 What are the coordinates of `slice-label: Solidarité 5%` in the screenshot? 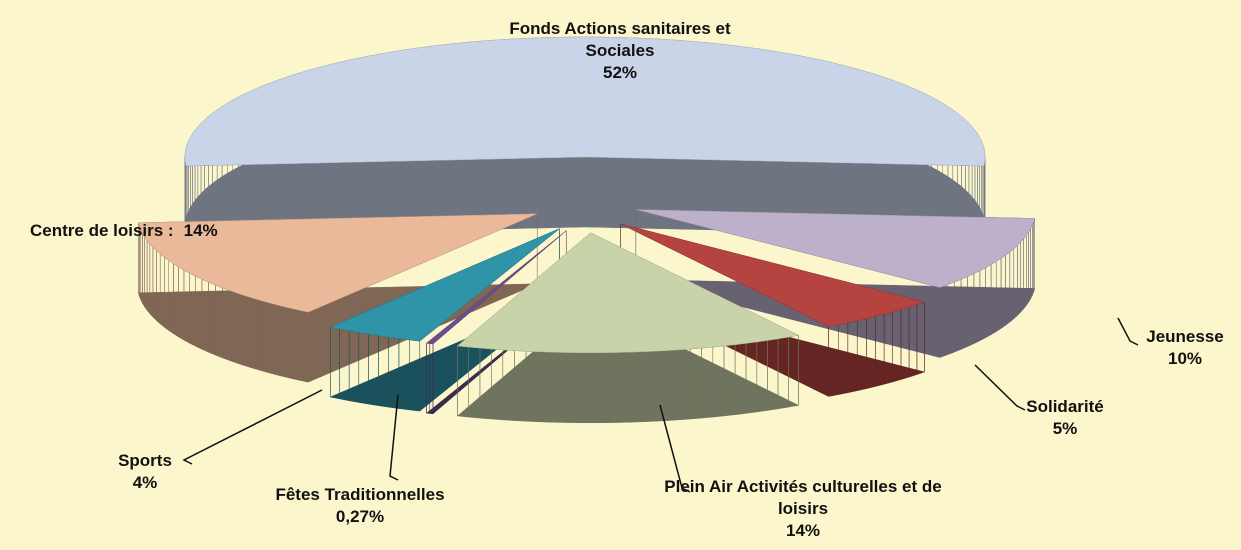 It's located at (1065, 418).